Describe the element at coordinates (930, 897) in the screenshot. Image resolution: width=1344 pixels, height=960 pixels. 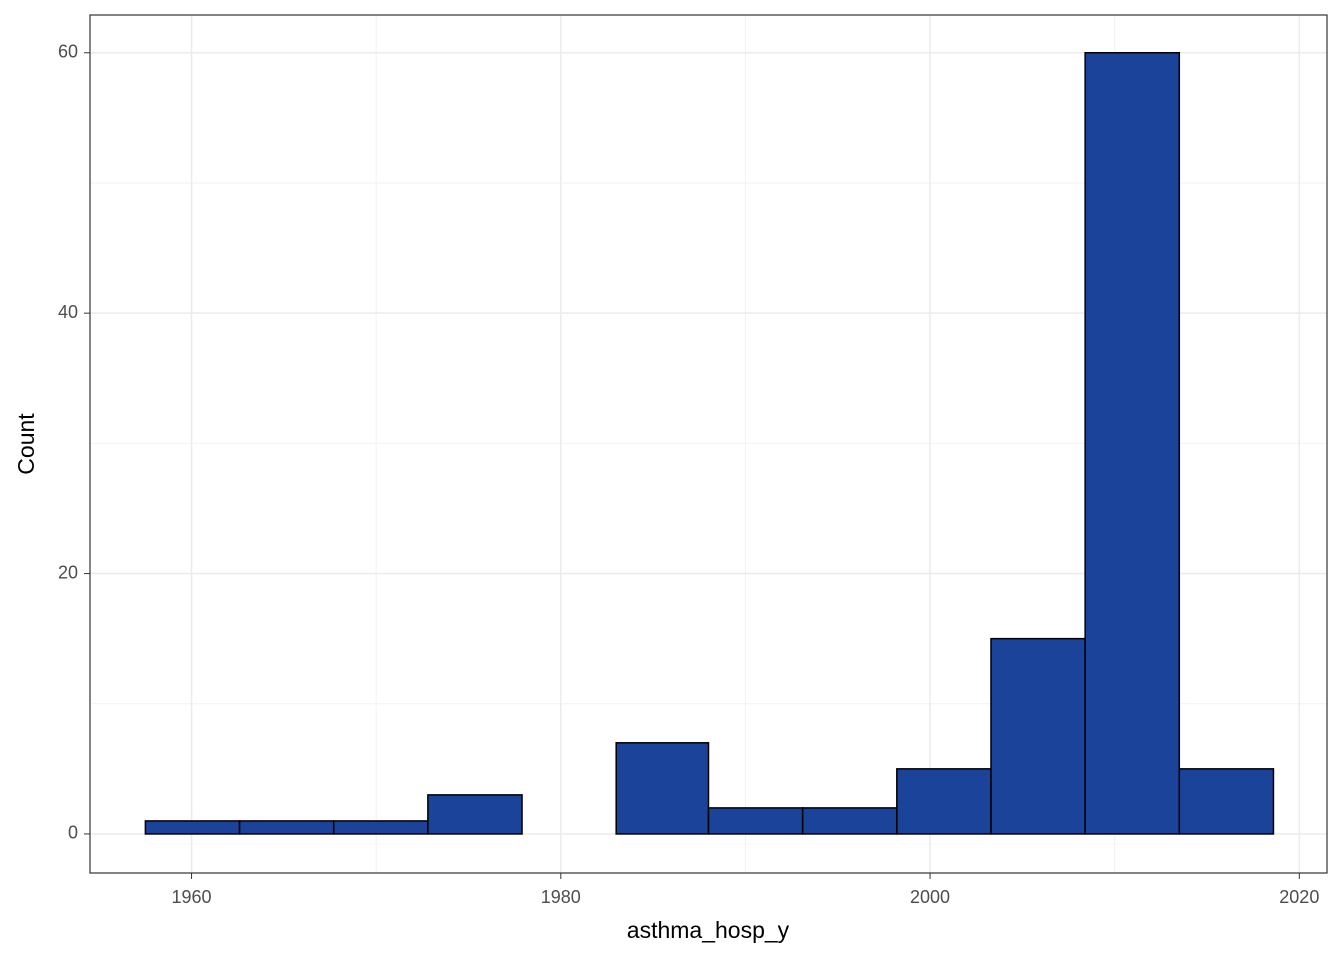
I see `x-tick-label: 2000` at that location.